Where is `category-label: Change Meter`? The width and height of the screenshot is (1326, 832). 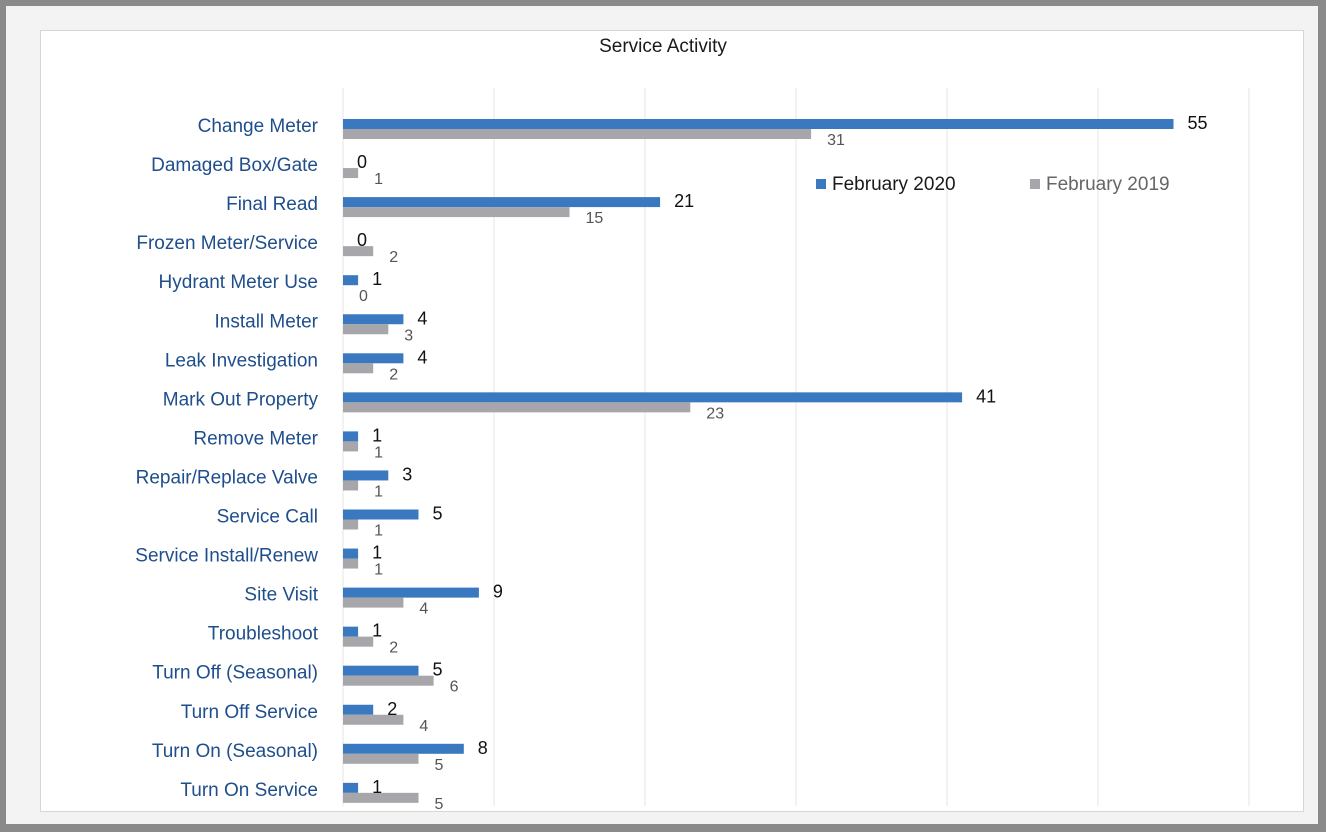
category-label: Change Meter is located at coordinates (258, 126).